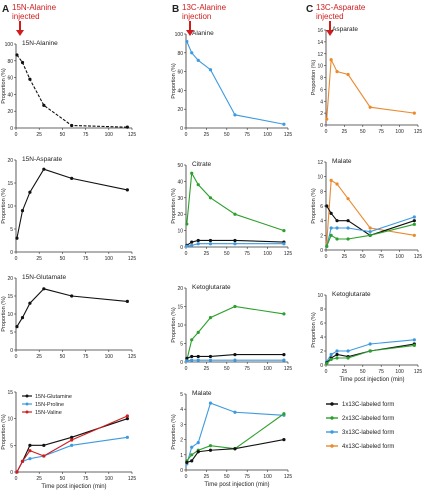 The height and width of the screenshot is (500, 426). Describe the element at coordinates (368, 447) in the screenshot. I see `legend-label: 4x13C-labeled form` at that location.